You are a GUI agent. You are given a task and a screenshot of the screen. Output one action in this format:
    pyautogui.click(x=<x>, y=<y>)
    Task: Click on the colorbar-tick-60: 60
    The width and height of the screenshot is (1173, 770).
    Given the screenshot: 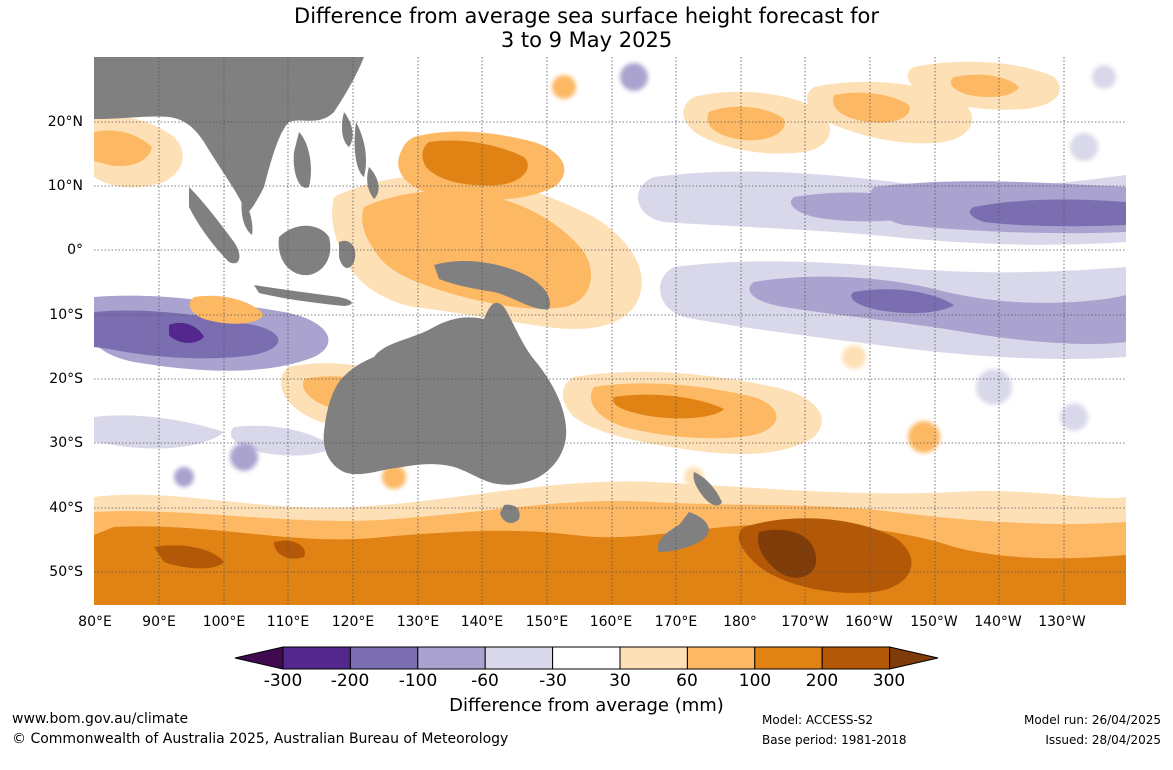 What is the action you would take?
    pyautogui.click(x=687, y=681)
    